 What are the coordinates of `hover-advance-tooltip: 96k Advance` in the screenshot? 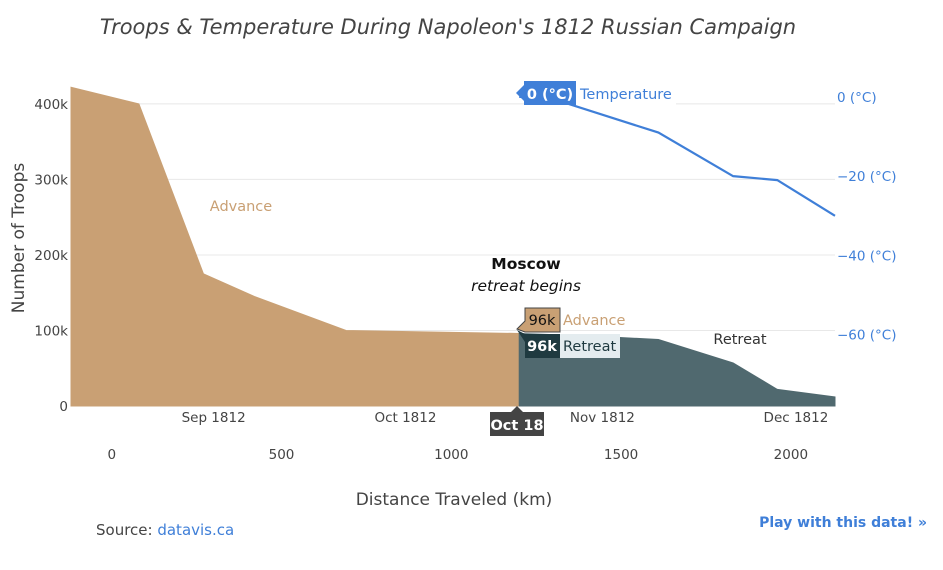 It's located at (570, 320).